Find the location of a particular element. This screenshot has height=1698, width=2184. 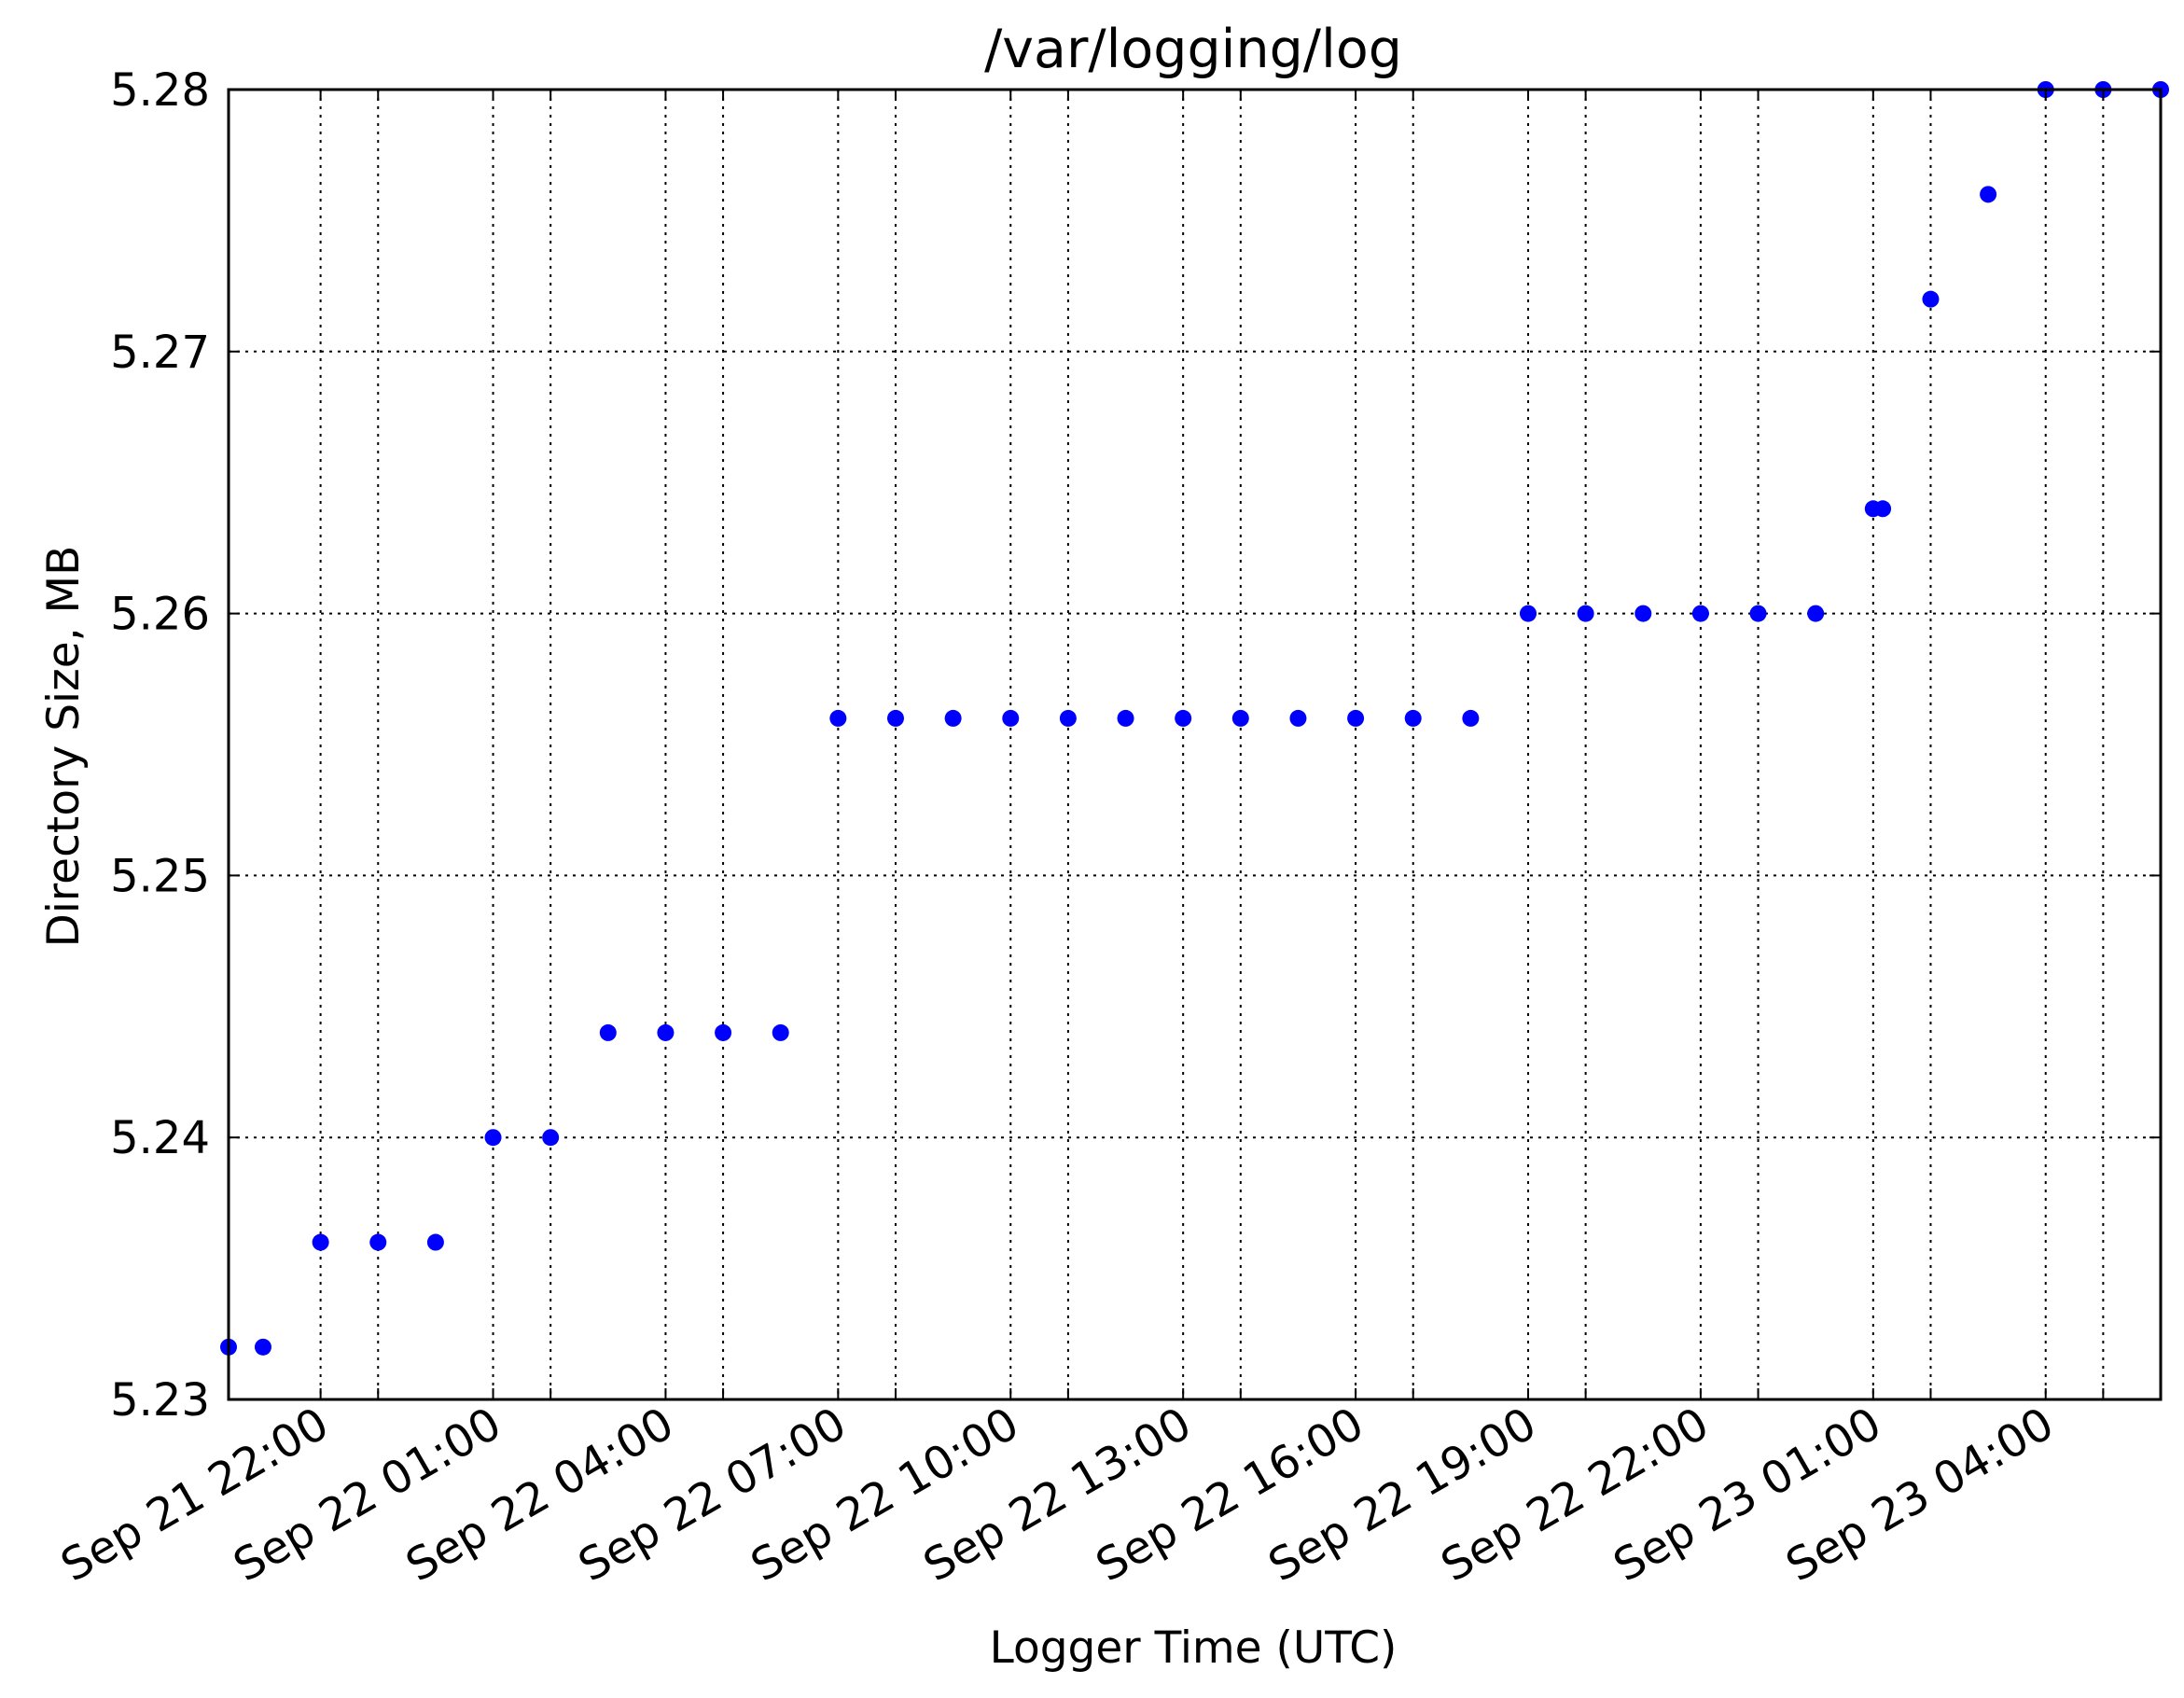

y-tick-label: 5.25 is located at coordinates (160, 876).